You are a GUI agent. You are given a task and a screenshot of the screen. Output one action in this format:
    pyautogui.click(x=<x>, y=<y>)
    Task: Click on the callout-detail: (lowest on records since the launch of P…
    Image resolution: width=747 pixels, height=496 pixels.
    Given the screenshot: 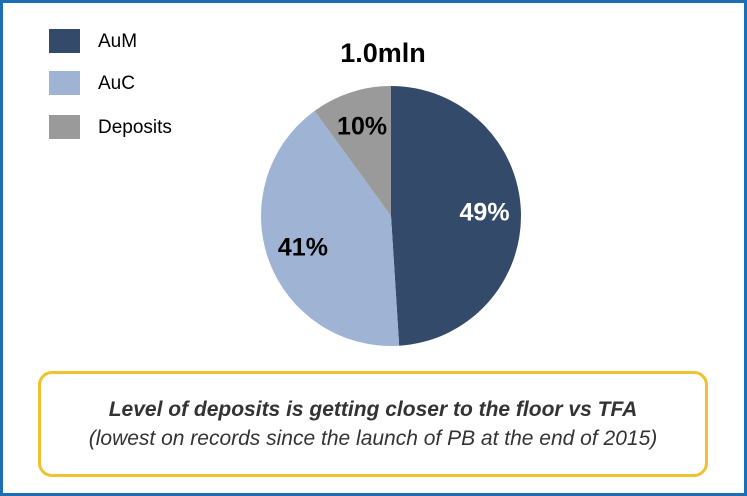 What is the action you would take?
    pyautogui.click(x=373, y=438)
    